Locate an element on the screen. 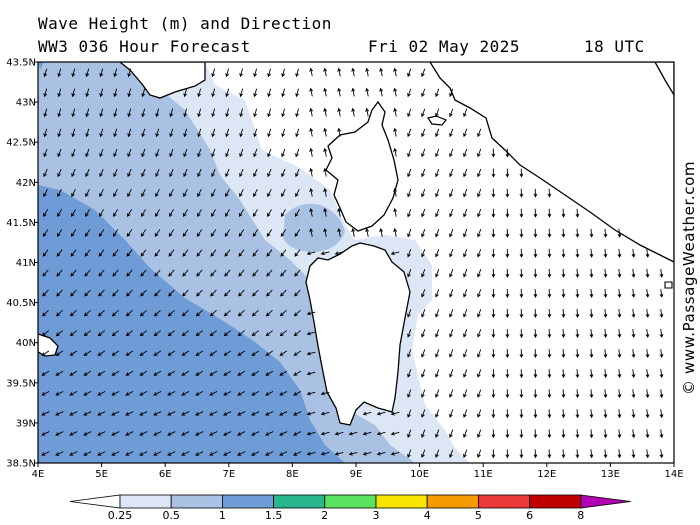 The height and width of the screenshot is (525, 700). lat-tick-label: 39.5N is located at coordinates (21, 383).